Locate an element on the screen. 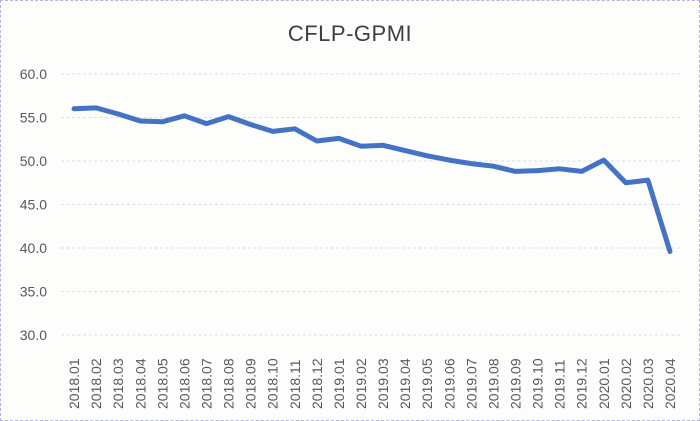 The width and height of the screenshot is (700, 421). x-axis-tick-label: 2018.10 is located at coordinates (273, 383).